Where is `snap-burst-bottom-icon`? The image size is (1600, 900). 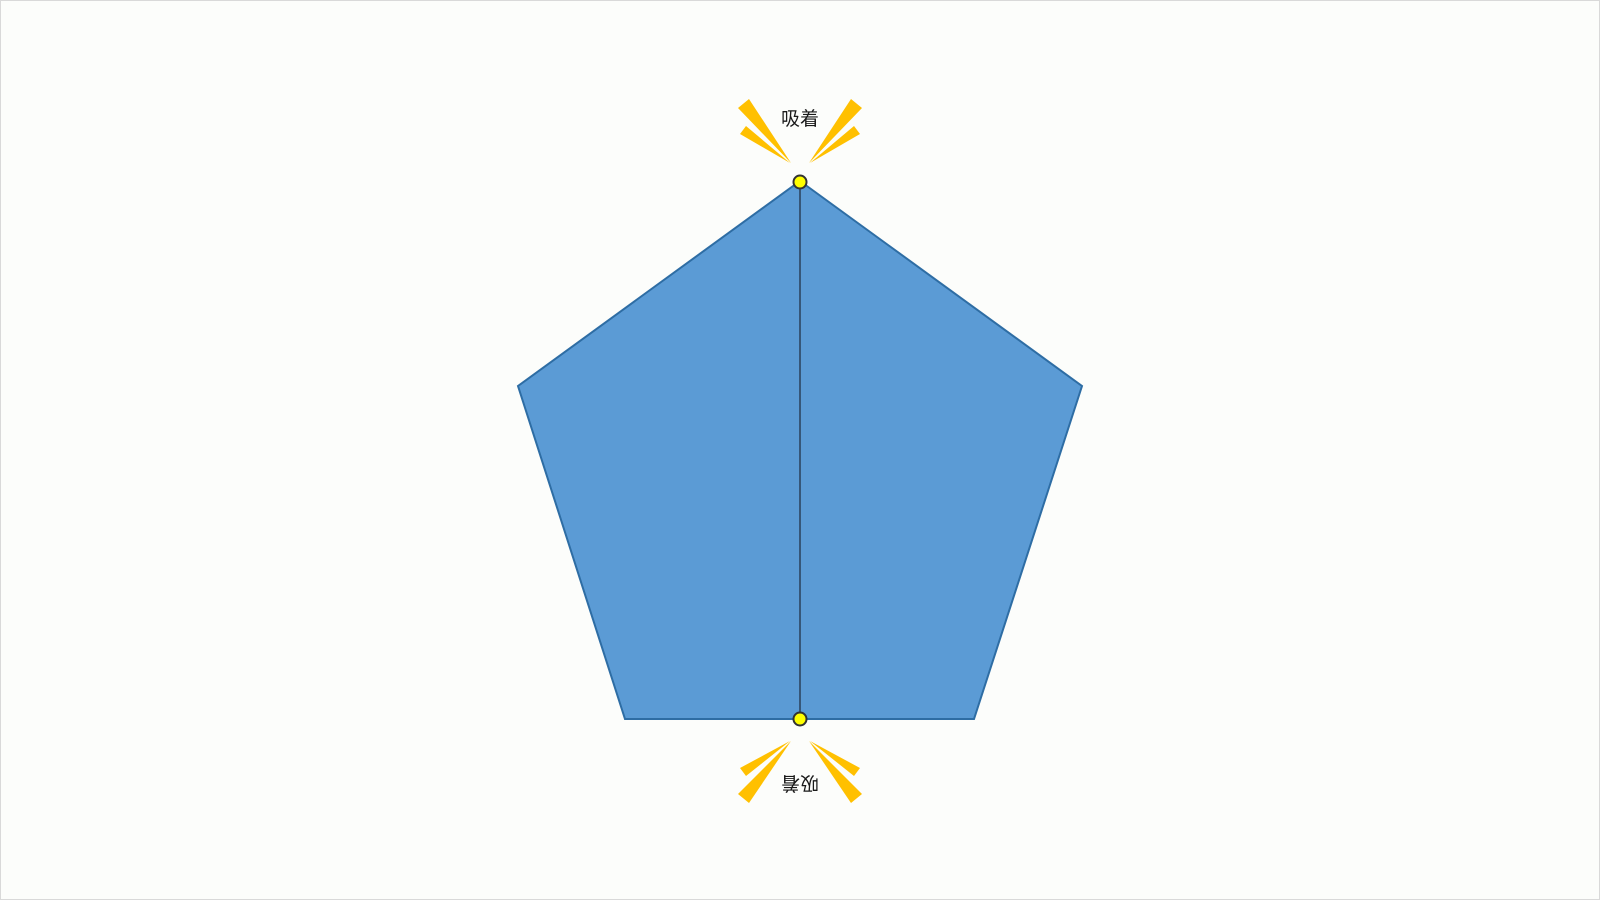 snap-burst-bottom-icon is located at coordinates (800, 772).